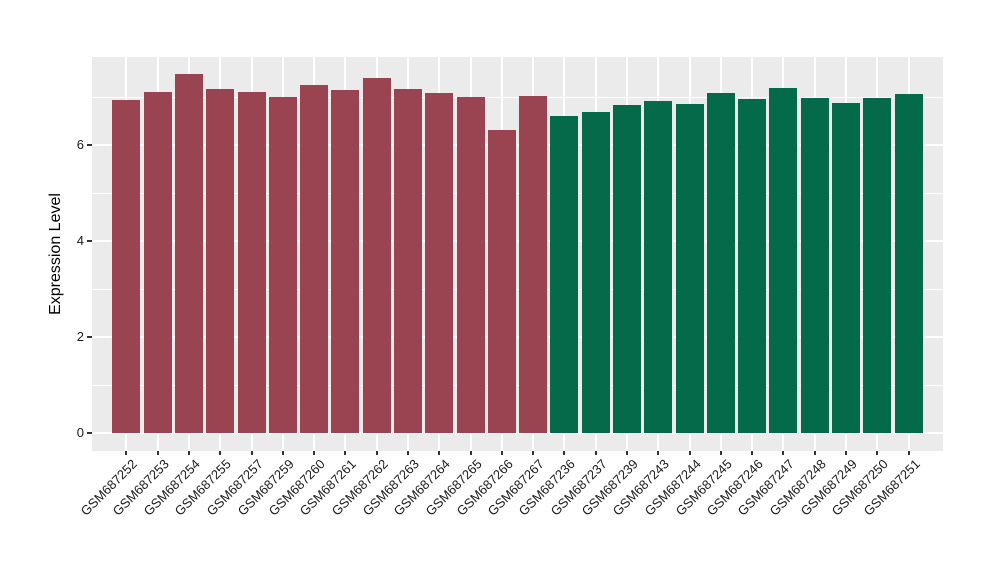  Describe the element at coordinates (627, 269) in the screenshot. I see `bar-GSM687239` at that location.